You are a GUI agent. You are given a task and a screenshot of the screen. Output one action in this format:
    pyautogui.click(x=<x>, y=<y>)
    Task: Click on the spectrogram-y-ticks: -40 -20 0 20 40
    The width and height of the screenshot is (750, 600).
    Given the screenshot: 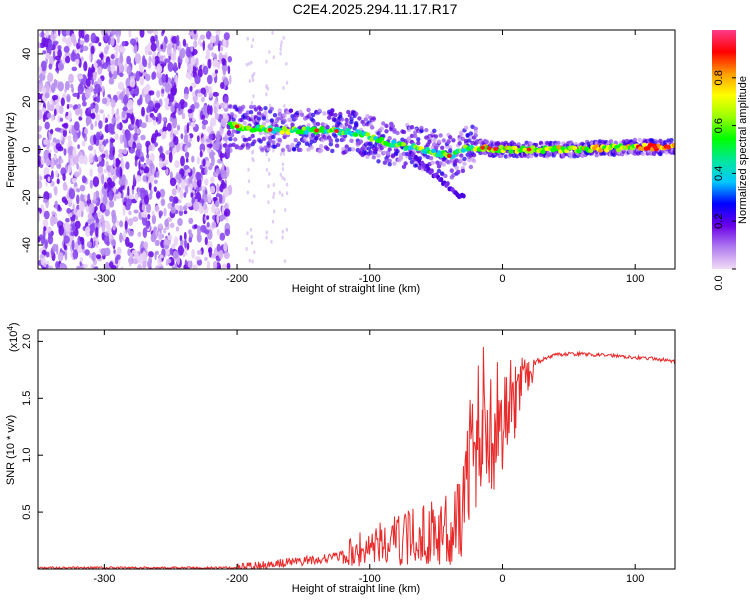 What is the action you would take?
    pyautogui.click(x=32, y=150)
    